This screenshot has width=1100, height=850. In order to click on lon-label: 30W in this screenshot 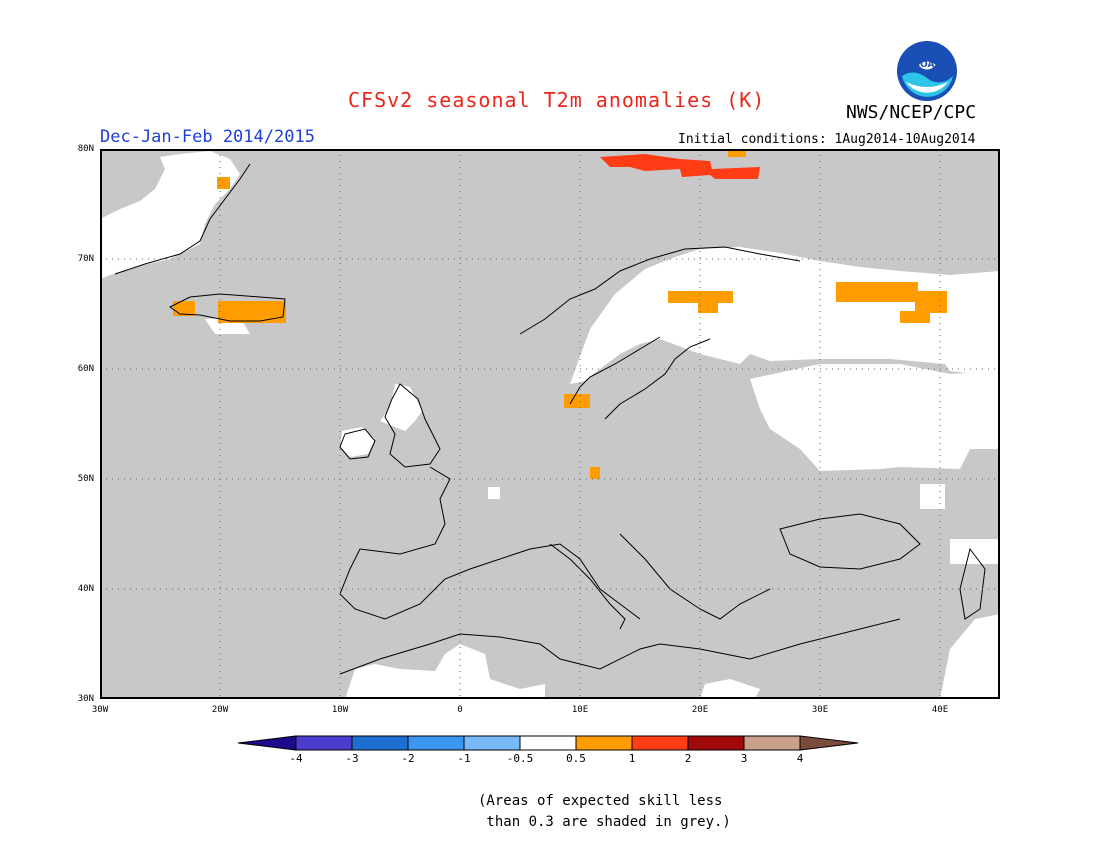, I will do `click(100, 710)`.